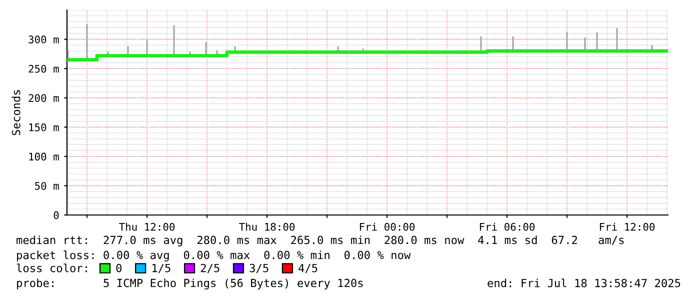 Image resolution: width=697 pixels, height=297 pixels. I want to click on y-tick-label: 300 m, so click(43, 40).